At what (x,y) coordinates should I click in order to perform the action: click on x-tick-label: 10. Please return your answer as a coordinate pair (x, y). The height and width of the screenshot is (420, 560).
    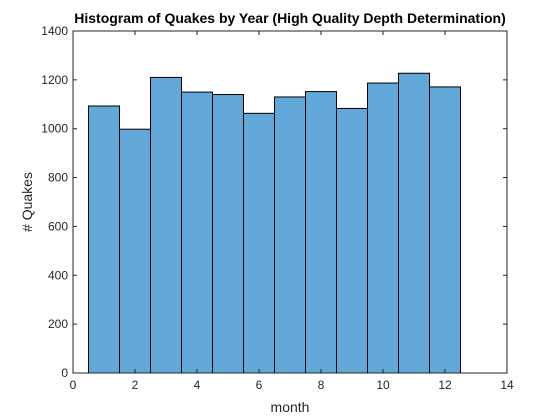
    Looking at the image, I should click on (383, 385).